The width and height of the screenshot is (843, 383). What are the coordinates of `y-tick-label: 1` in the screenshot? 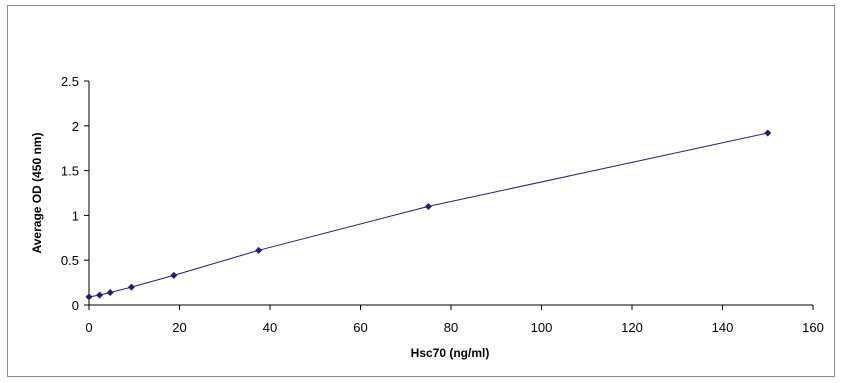 It's located at (75, 215).